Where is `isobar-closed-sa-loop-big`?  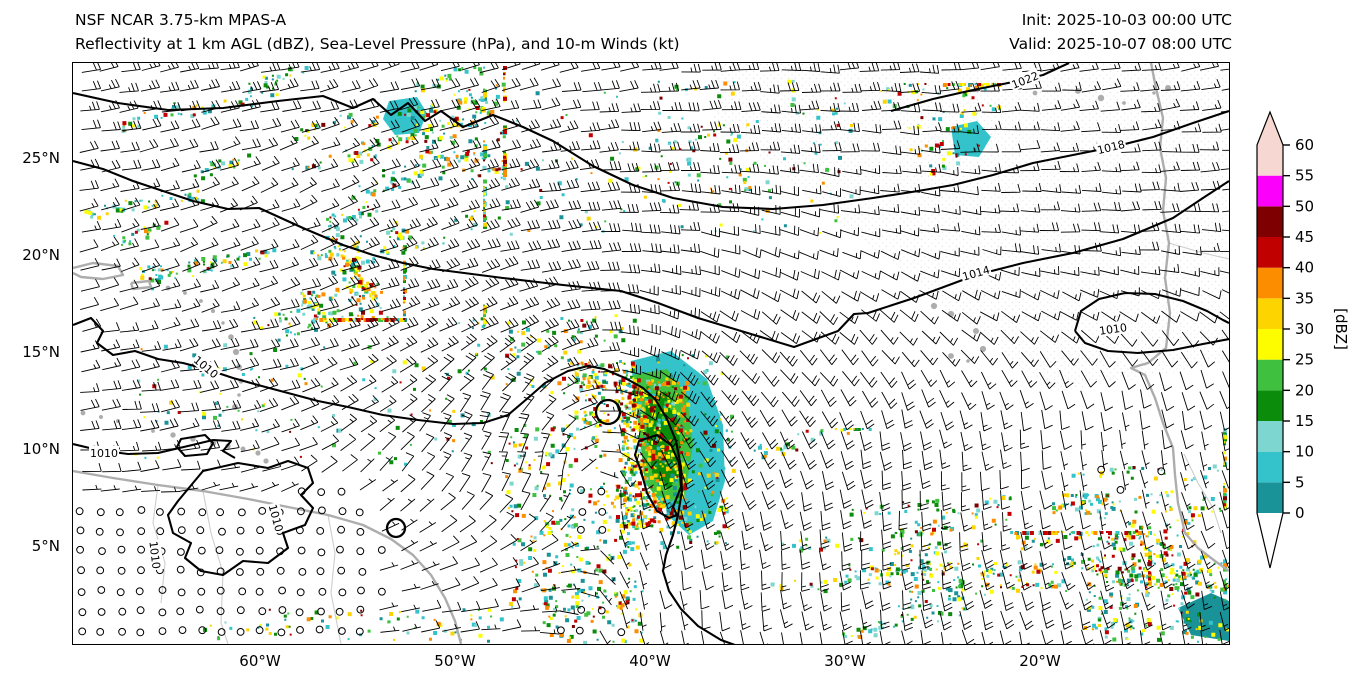 isobar-closed-sa-loop-big is located at coordinates (240, 518).